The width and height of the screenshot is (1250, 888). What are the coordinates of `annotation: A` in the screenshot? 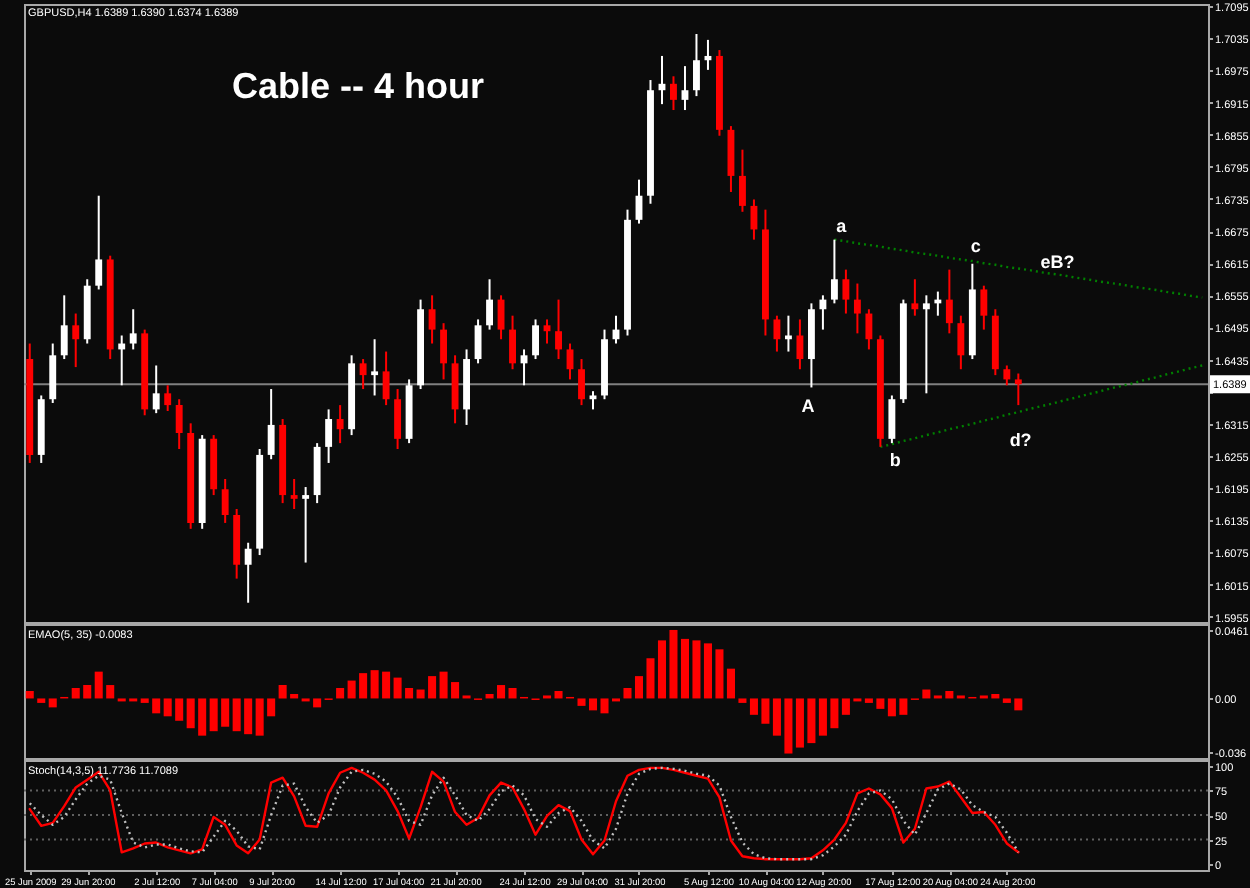 It's located at (808, 406).